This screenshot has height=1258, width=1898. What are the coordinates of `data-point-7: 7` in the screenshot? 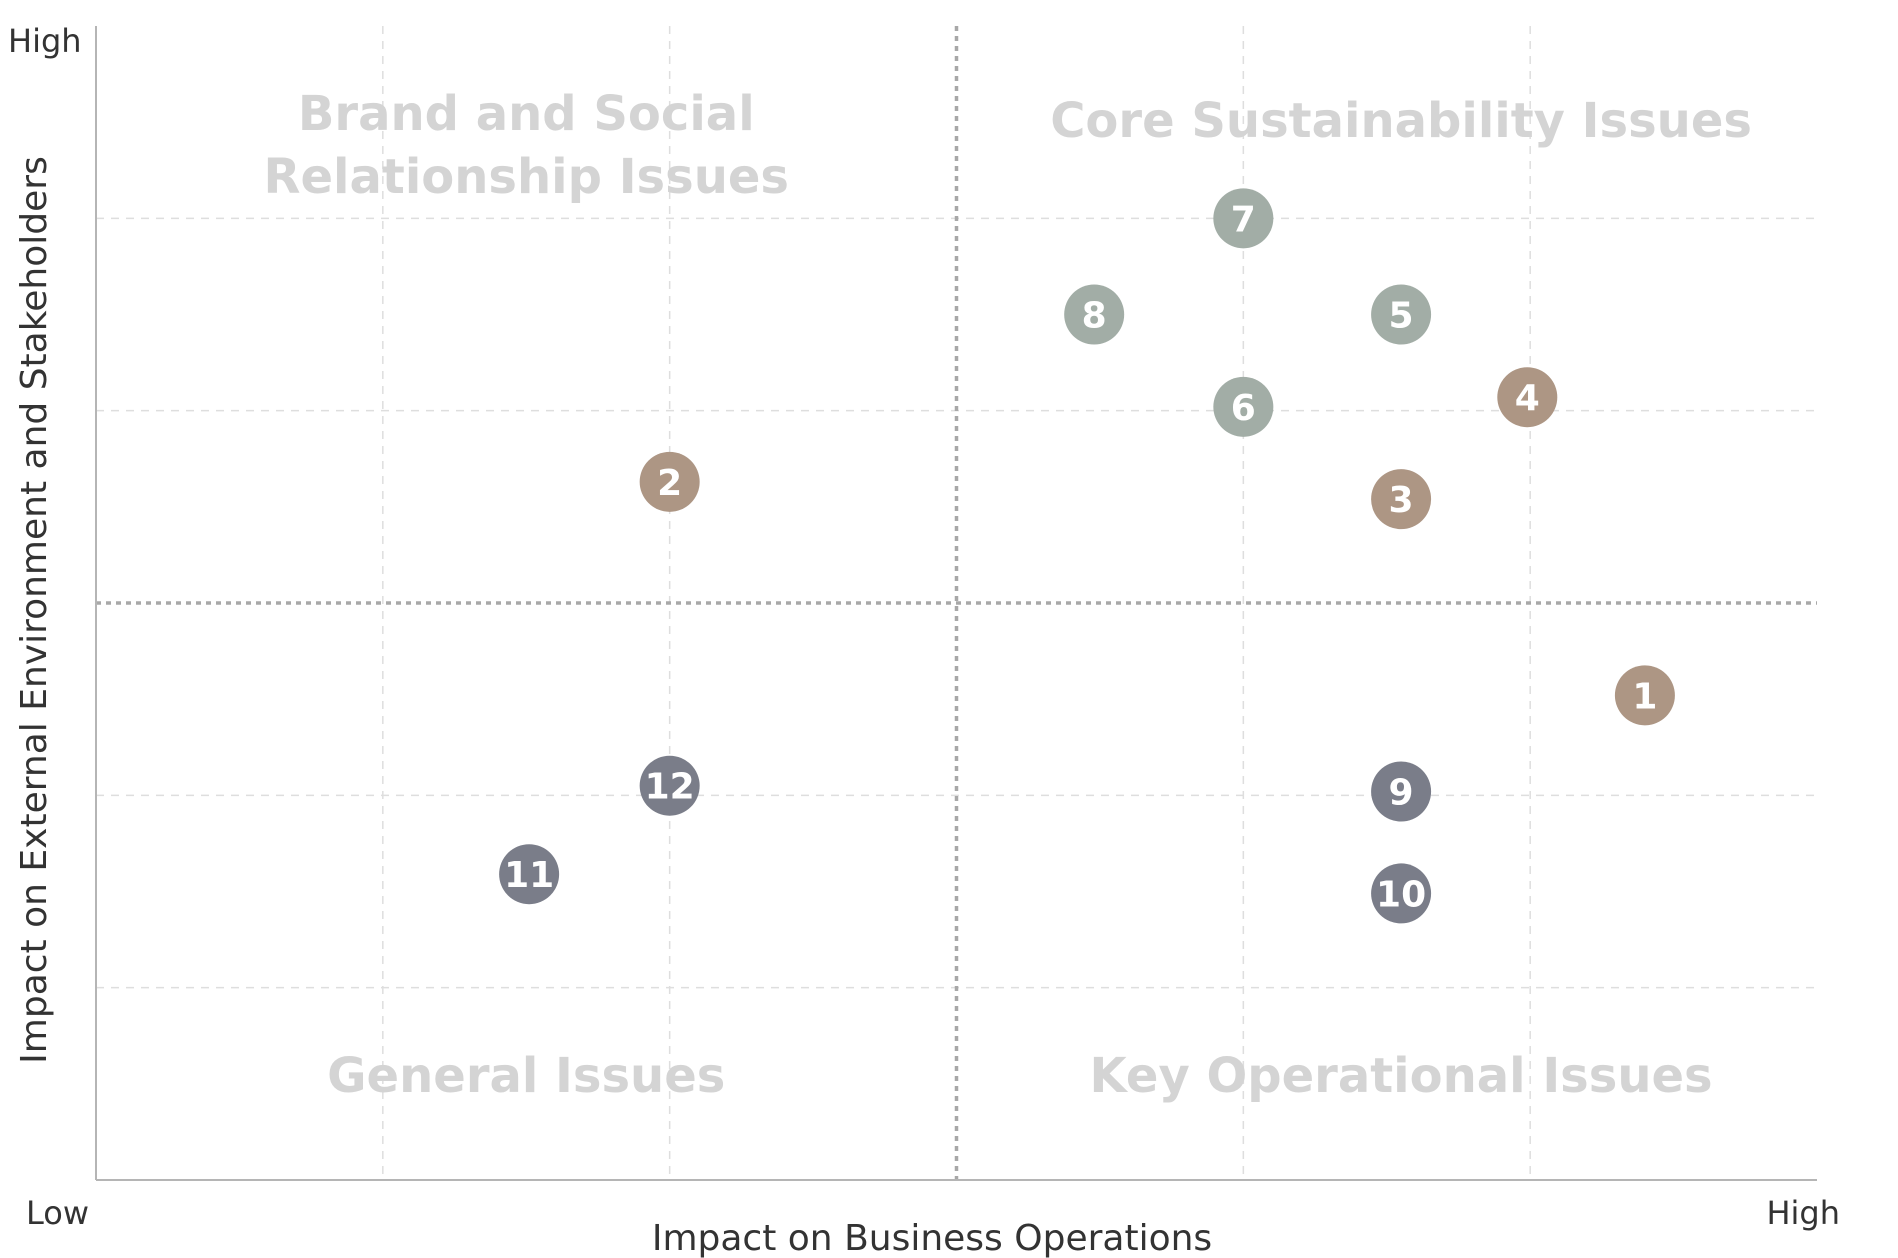 It's located at (1243, 218).